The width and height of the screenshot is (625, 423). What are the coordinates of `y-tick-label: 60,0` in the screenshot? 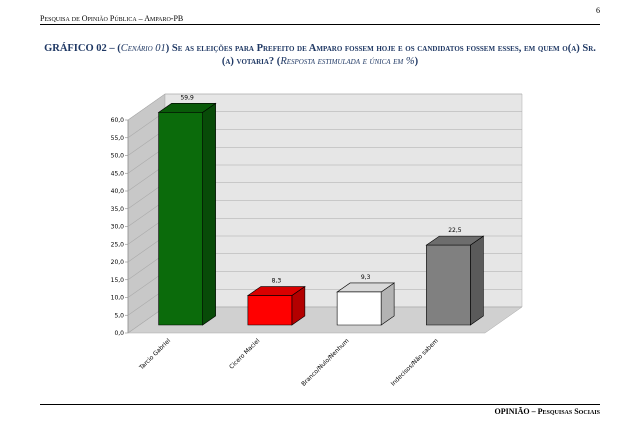 It's located at (118, 120).